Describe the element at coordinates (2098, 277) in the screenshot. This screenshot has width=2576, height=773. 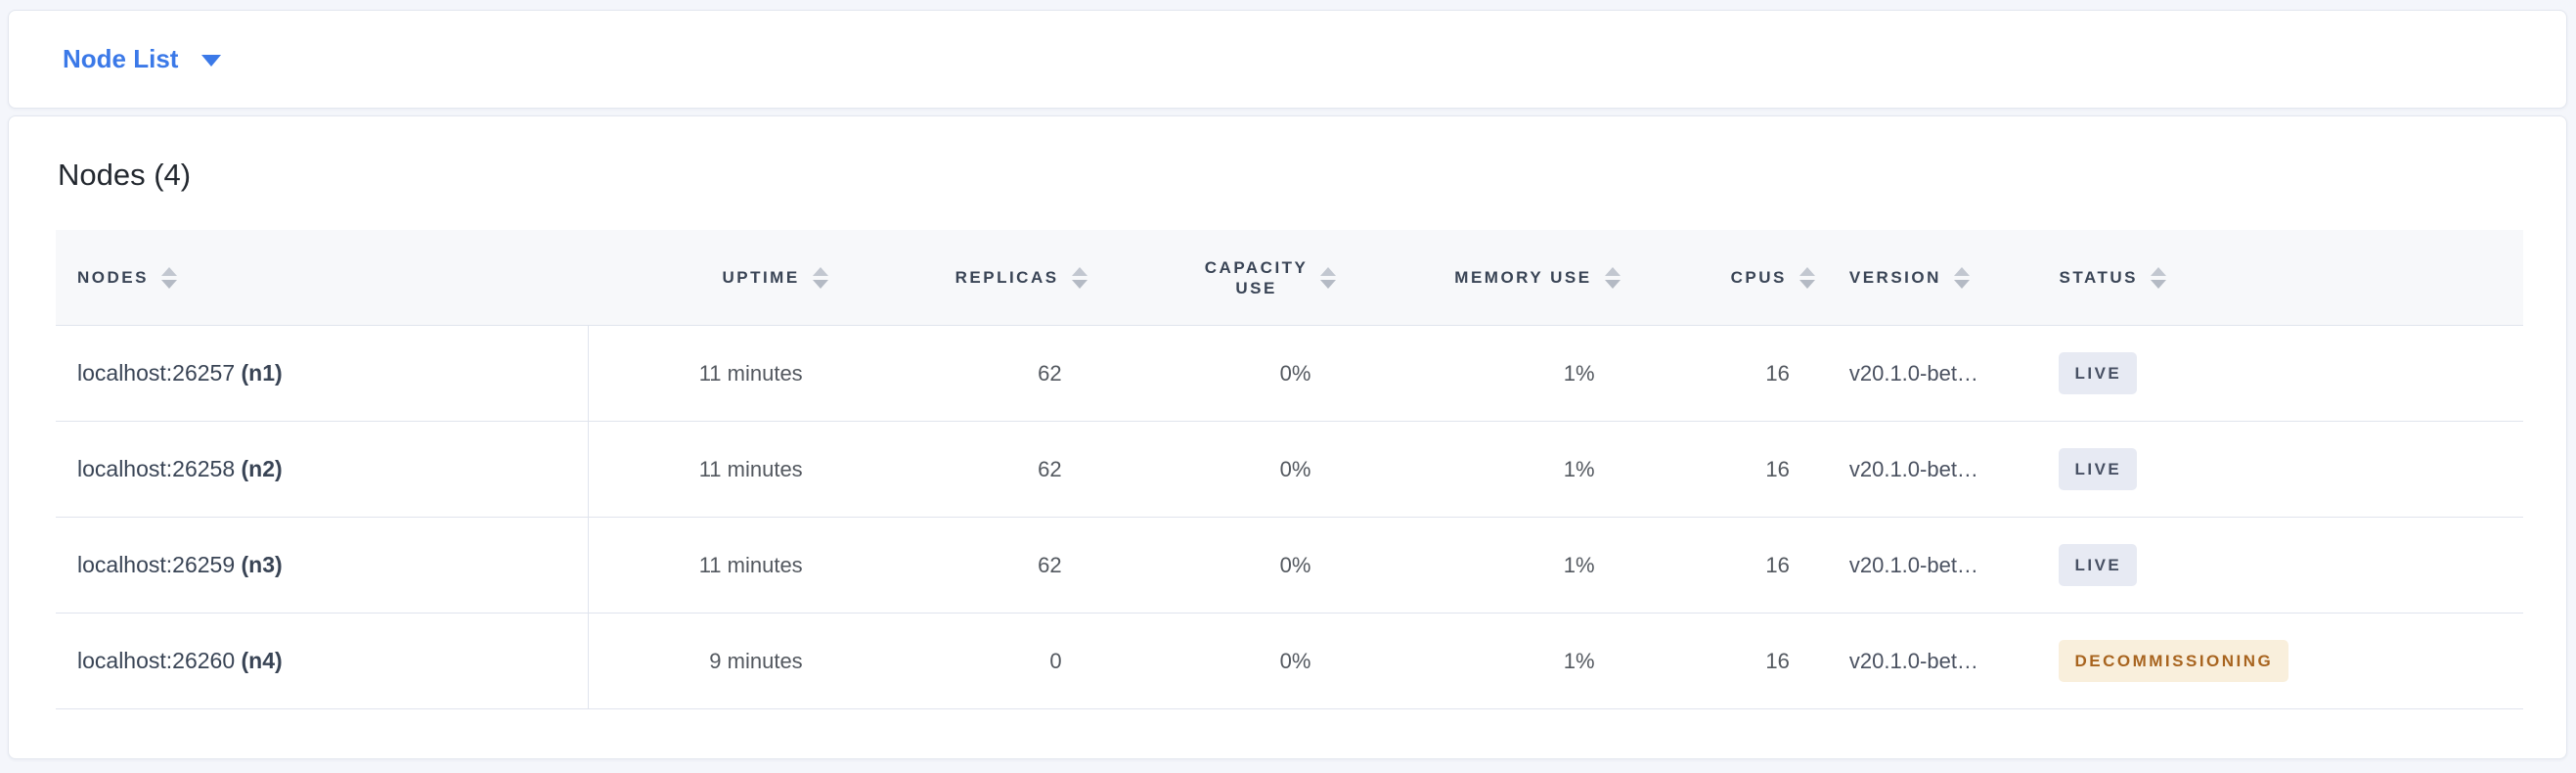
I see `column-header-label: STATUS` at that location.